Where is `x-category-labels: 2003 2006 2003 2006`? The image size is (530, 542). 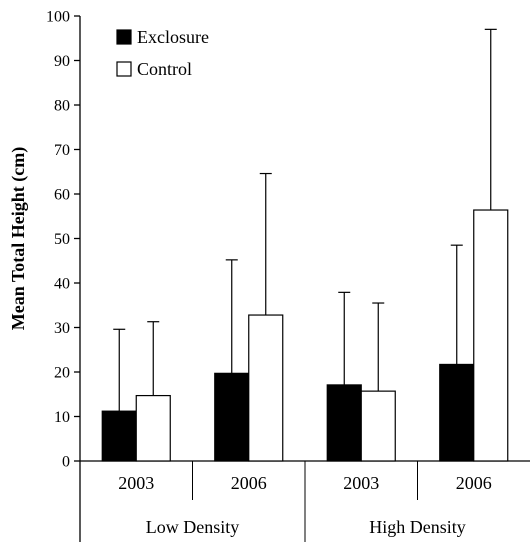
x-category-labels: 2003 2006 2003 2006 is located at coordinates (305, 483).